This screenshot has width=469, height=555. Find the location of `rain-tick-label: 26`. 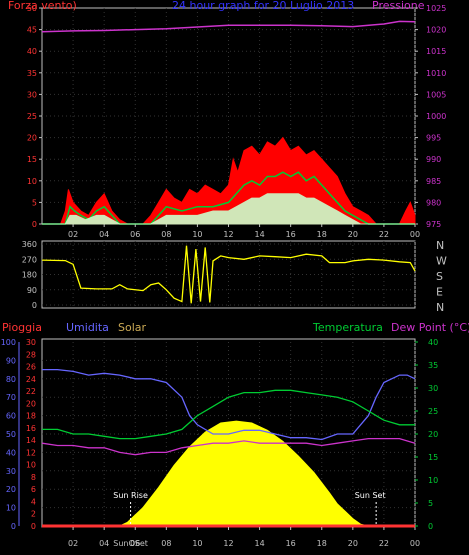

rain-tick-label: 26 is located at coordinates (31, 367).